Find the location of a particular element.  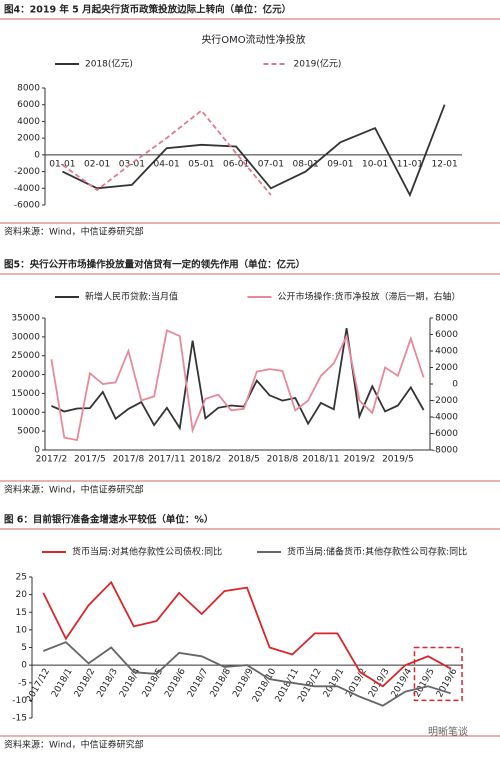

y-tick-label: 4000 is located at coordinates (28, 122).